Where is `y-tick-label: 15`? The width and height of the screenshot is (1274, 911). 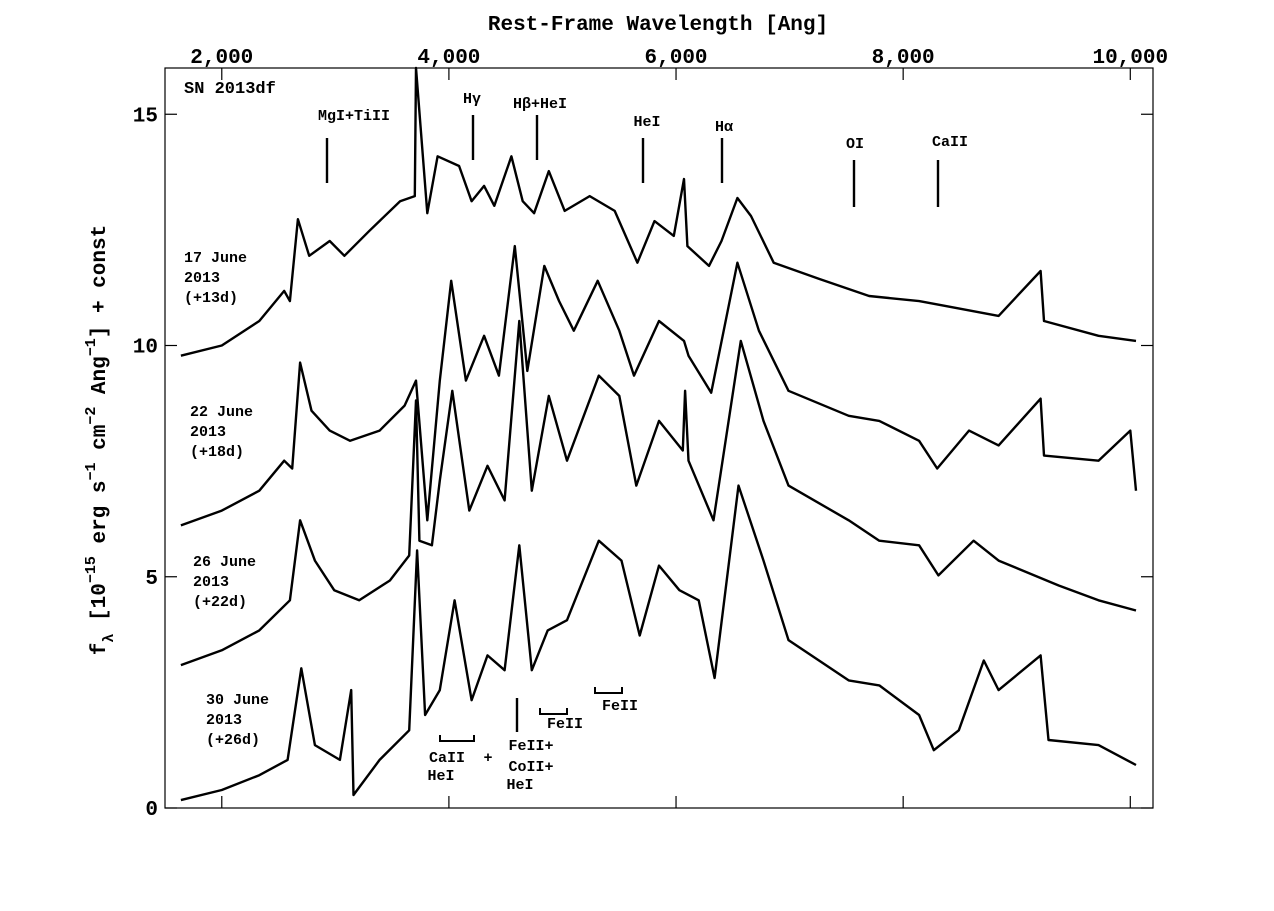
y-tick-label: 15 is located at coordinates (145, 116).